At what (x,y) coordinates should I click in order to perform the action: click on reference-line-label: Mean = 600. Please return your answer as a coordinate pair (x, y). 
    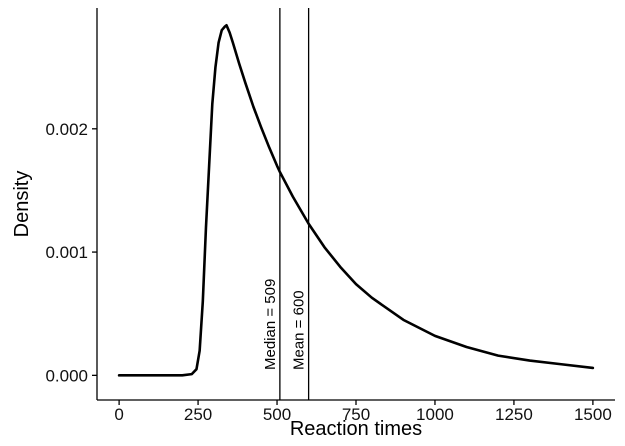
    Looking at the image, I should click on (299, 330).